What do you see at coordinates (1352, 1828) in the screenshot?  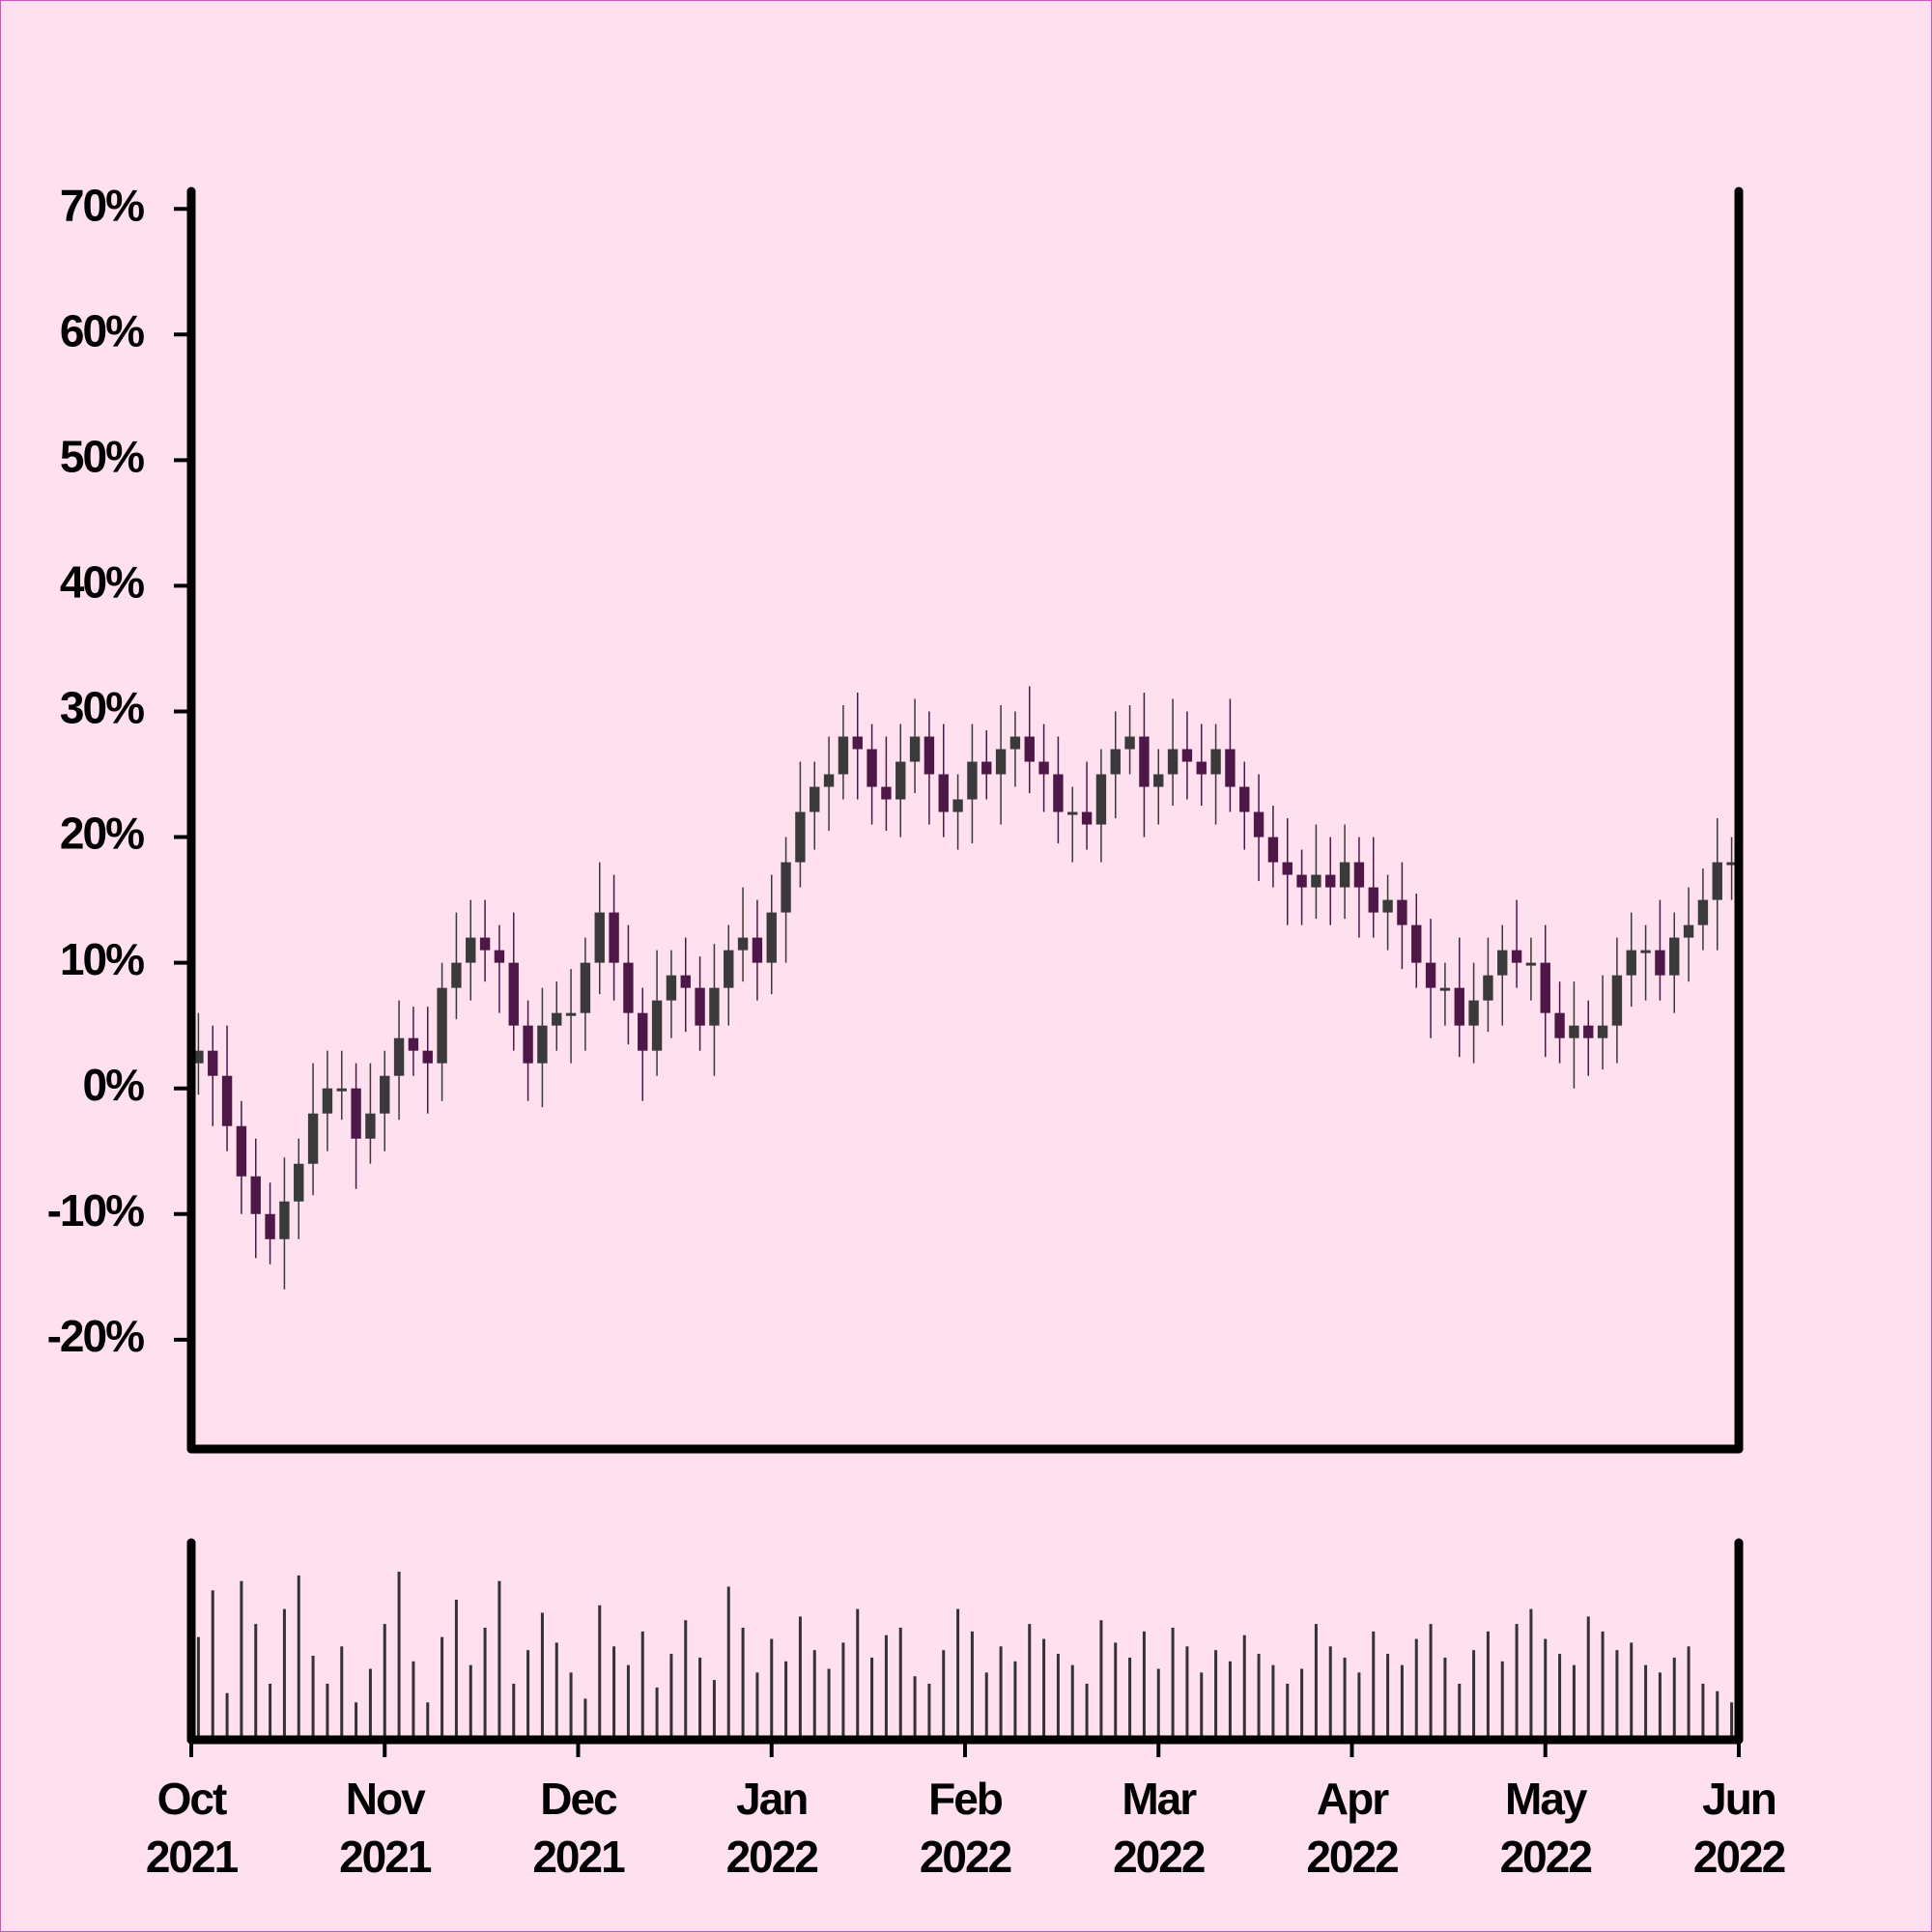 I see `x-tick-label: Apr 2022` at bounding box center [1352, 1828].